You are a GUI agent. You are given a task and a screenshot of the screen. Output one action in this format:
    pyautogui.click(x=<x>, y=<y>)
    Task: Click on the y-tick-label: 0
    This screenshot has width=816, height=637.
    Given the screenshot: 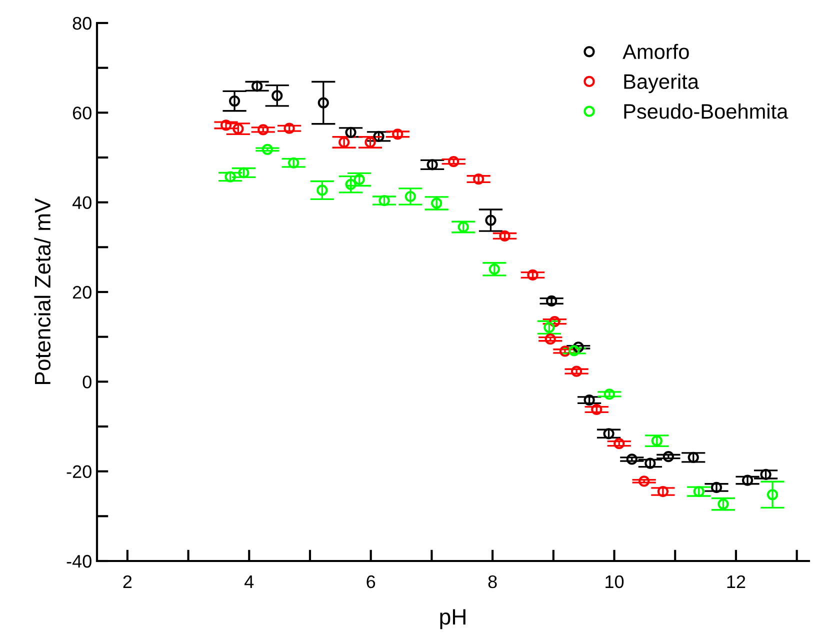 What is the action you would take?
    pyautogui.click(x=87, y=382)
    